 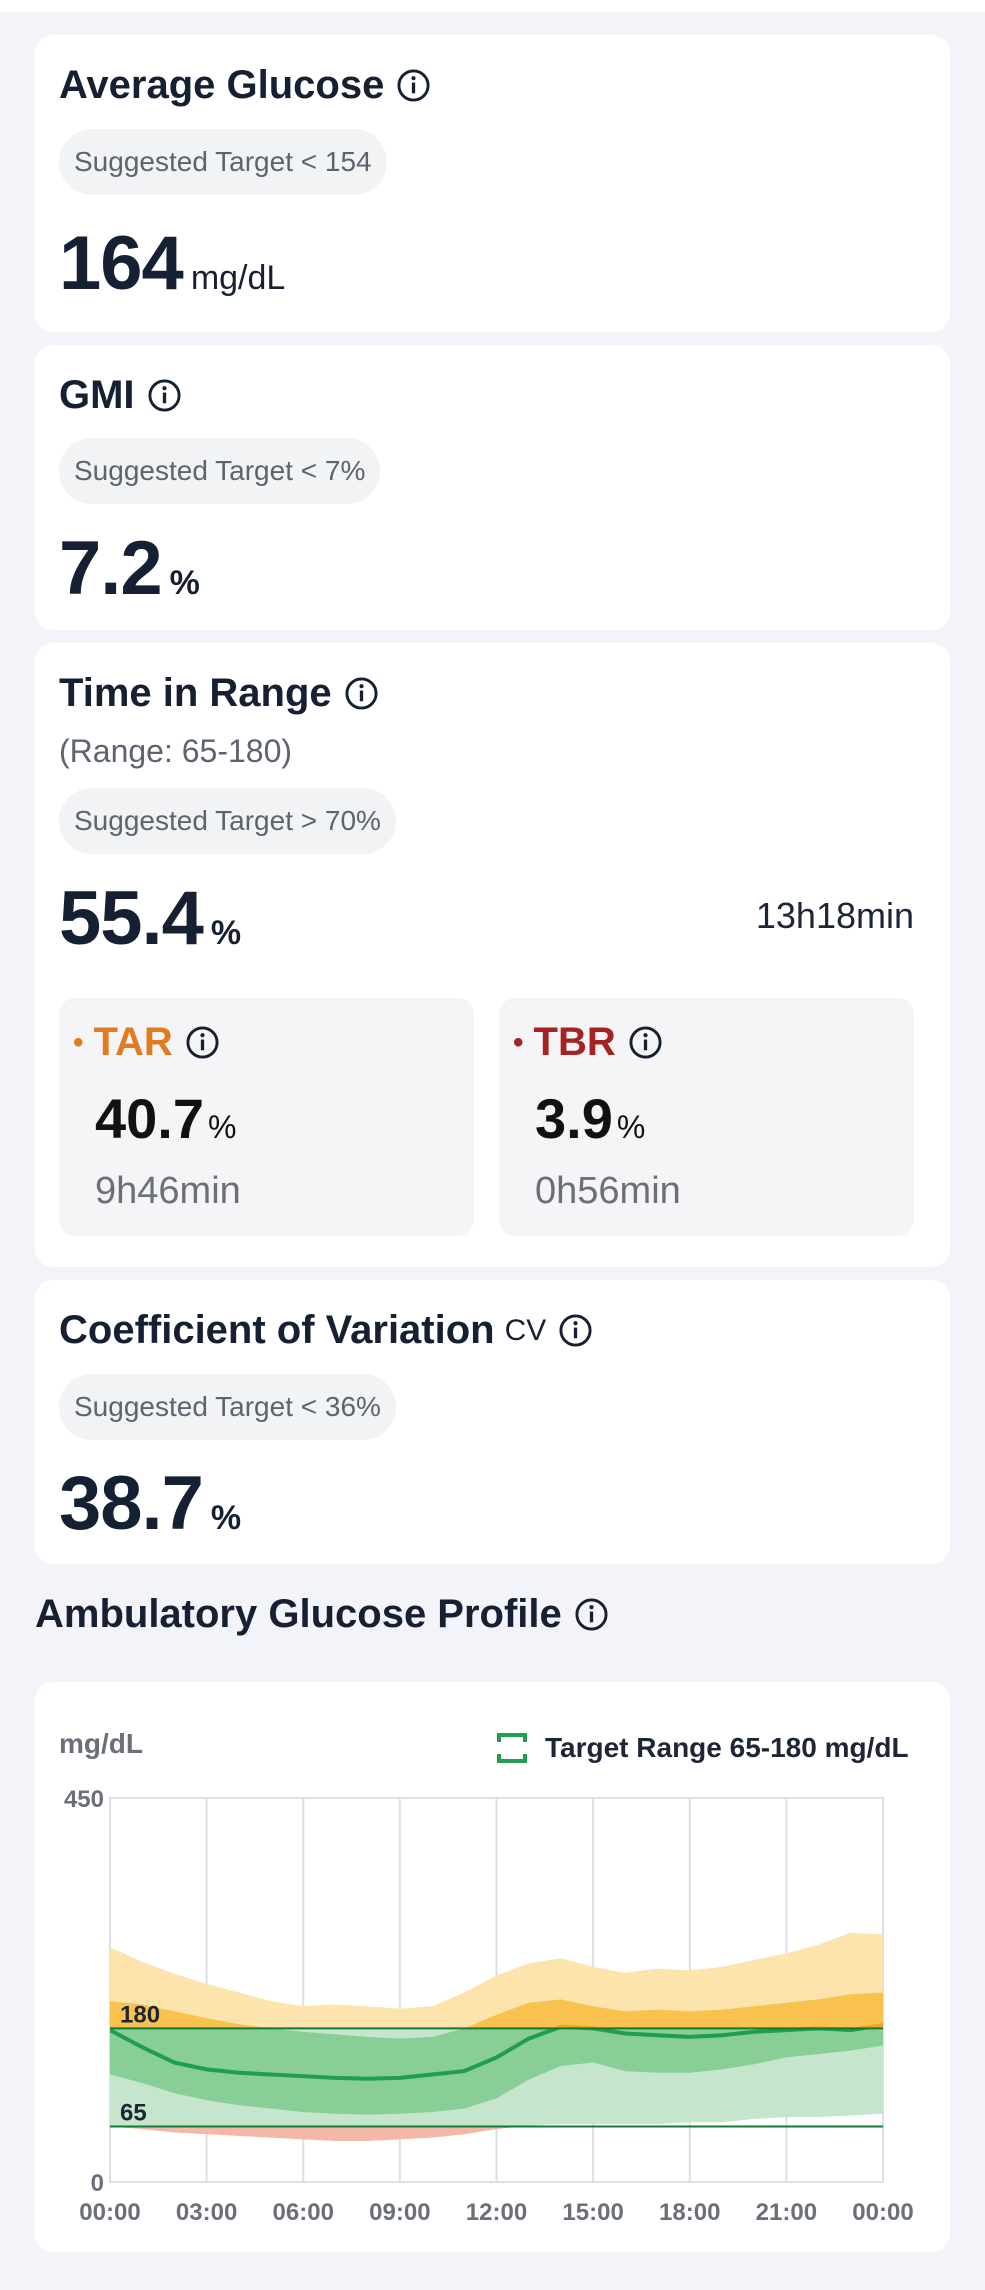 I want to click on agp-legend-label: Target Range 65-180 mg/dL, so click(x=727, y=1747).